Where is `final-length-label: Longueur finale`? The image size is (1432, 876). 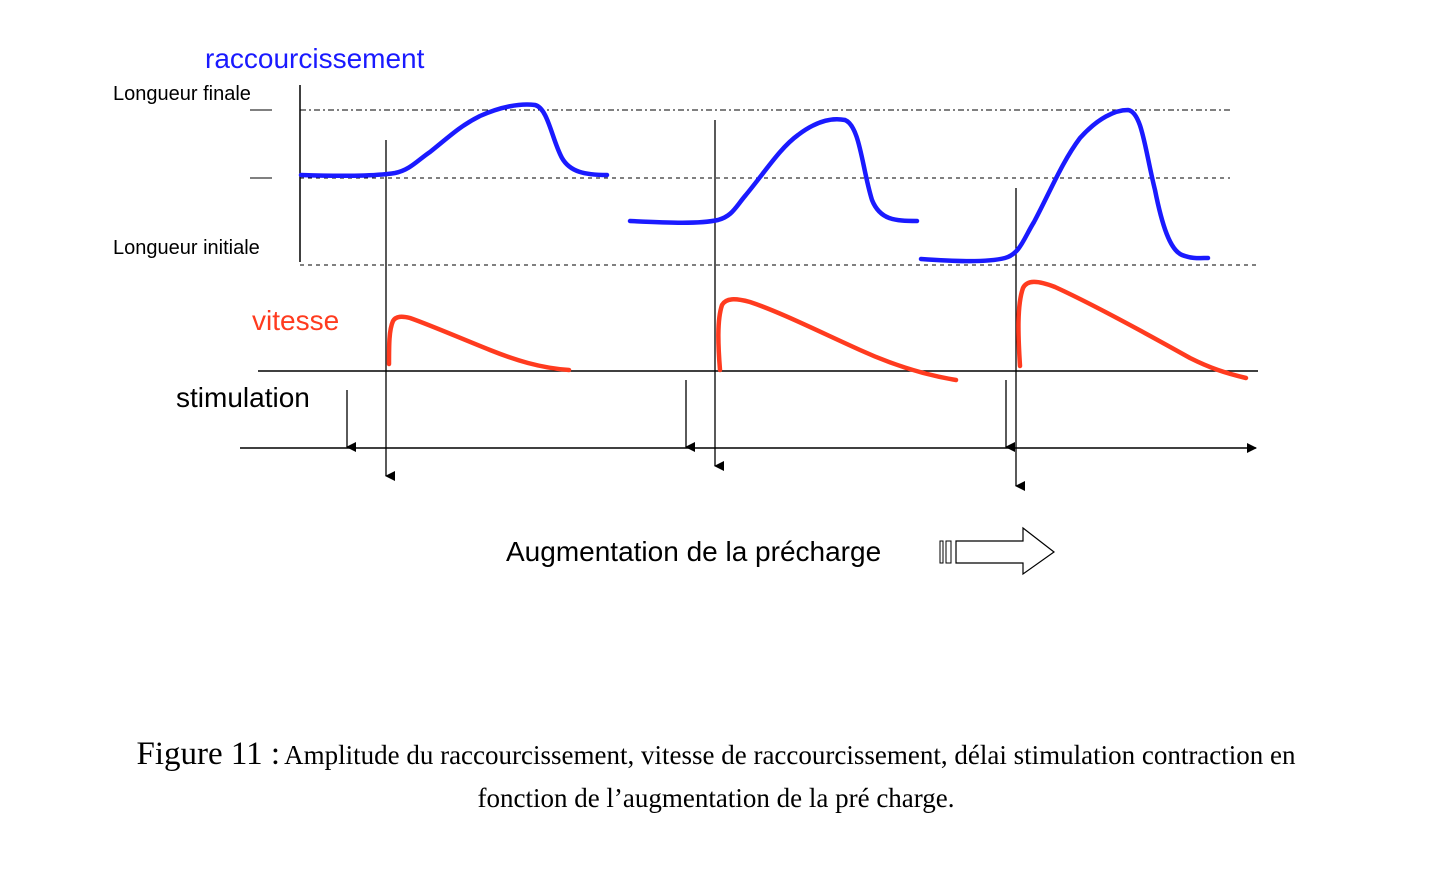 final-length-label: Longueur finale is located at coordinates (182, 94).